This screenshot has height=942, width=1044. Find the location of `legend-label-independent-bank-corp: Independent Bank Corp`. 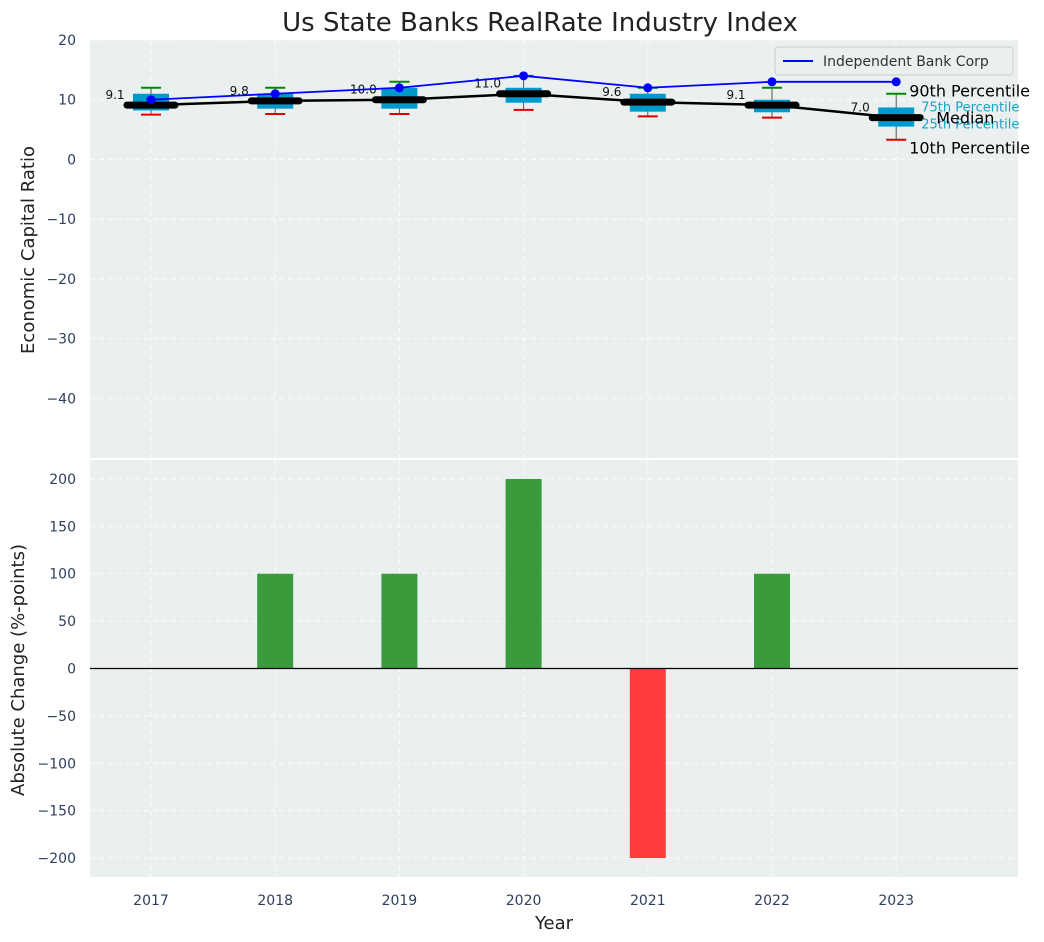

legend-label-independent-bank-corp: Independent Bank Corp is located at coordinates (906, 62).